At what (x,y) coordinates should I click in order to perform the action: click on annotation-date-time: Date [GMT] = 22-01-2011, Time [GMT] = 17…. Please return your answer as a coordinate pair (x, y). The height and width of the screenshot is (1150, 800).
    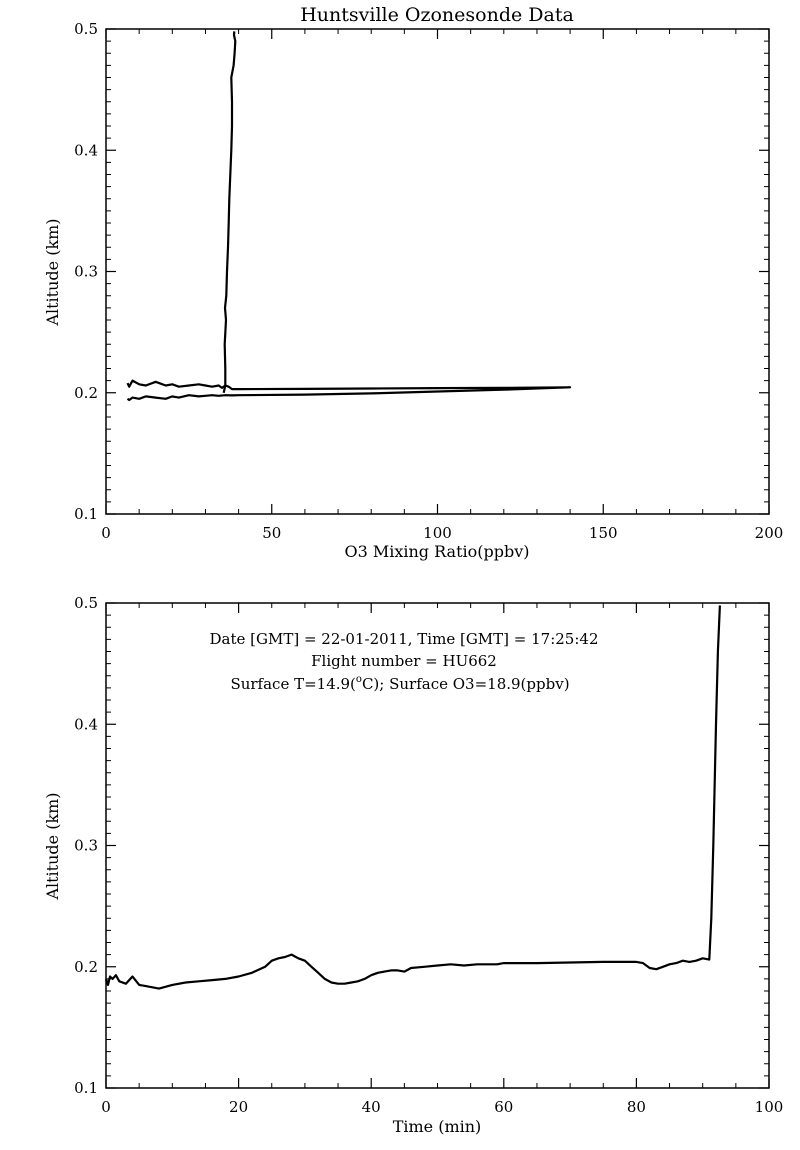
    Looking at the image, I should click on (403, 639).